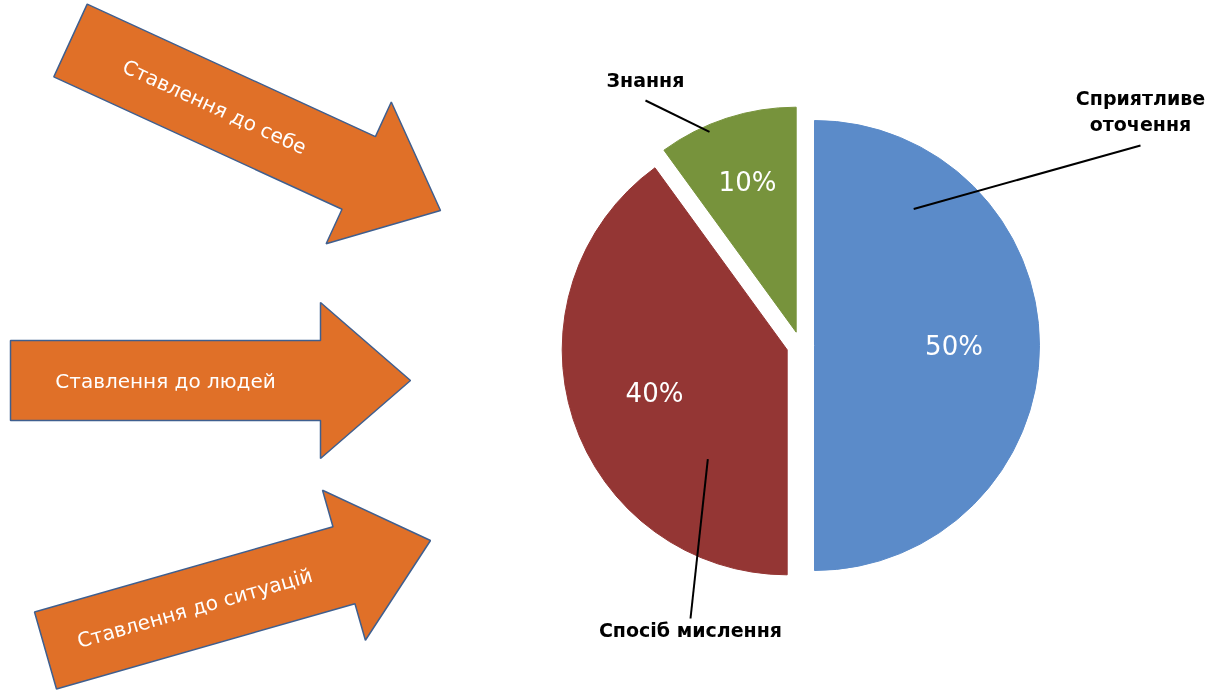 This screenshot has height=690, width=1222. What do you see at coordinates (690, 629) in the screenshot?
I see `slice-label: Спосіб мислення` at bounding box center [690, 629].